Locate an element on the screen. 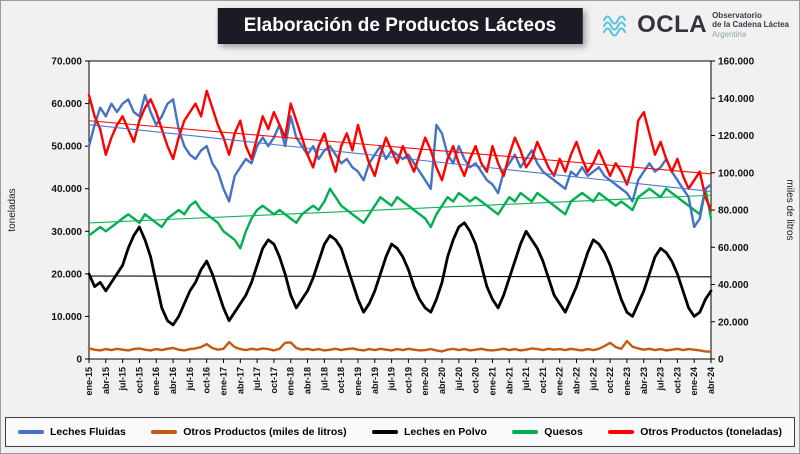 Image resolution: width=800 pixels, height=454 pixels. logo-country: Argentina is located at coordinates (729, 34).